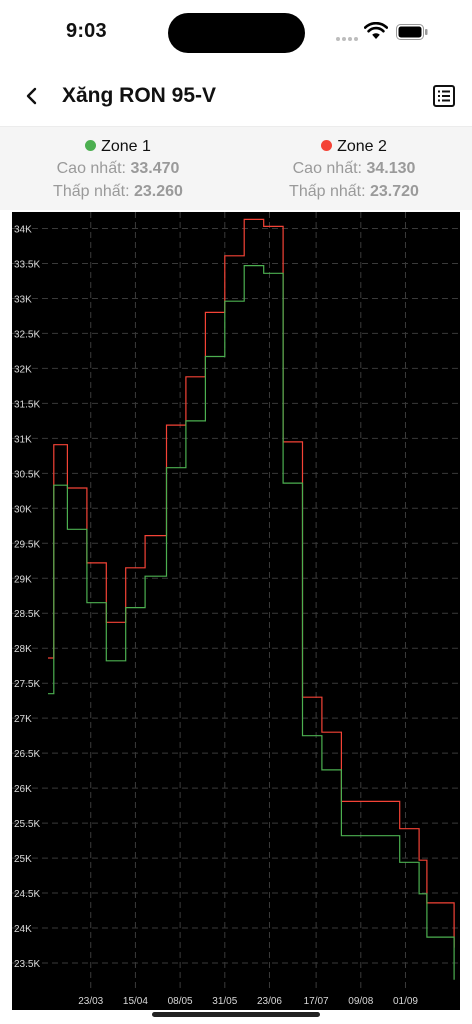 This screenshot has height=1024, width=472. Describe the element at coordinates (139, 95) in the screenshot. I see `page-title: Xăng RON 95-V` at that location.